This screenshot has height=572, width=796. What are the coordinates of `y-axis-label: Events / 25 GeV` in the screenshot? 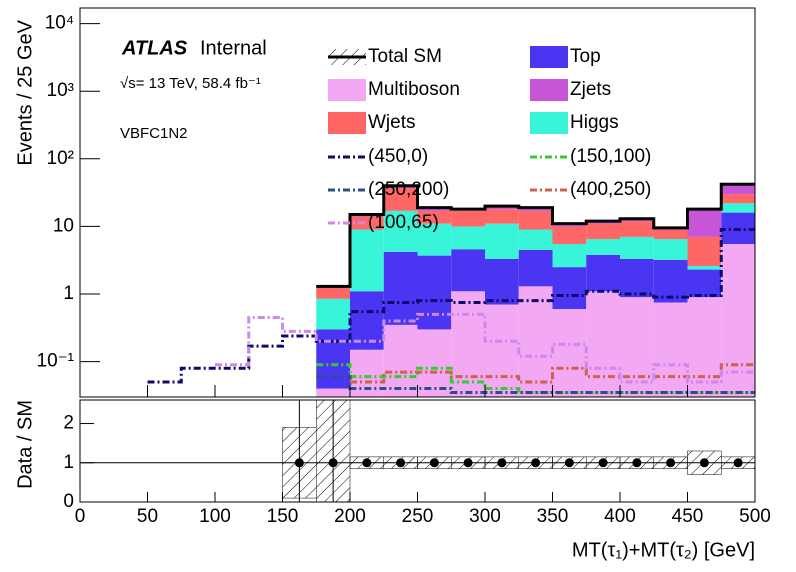 It's located at (25, 92).